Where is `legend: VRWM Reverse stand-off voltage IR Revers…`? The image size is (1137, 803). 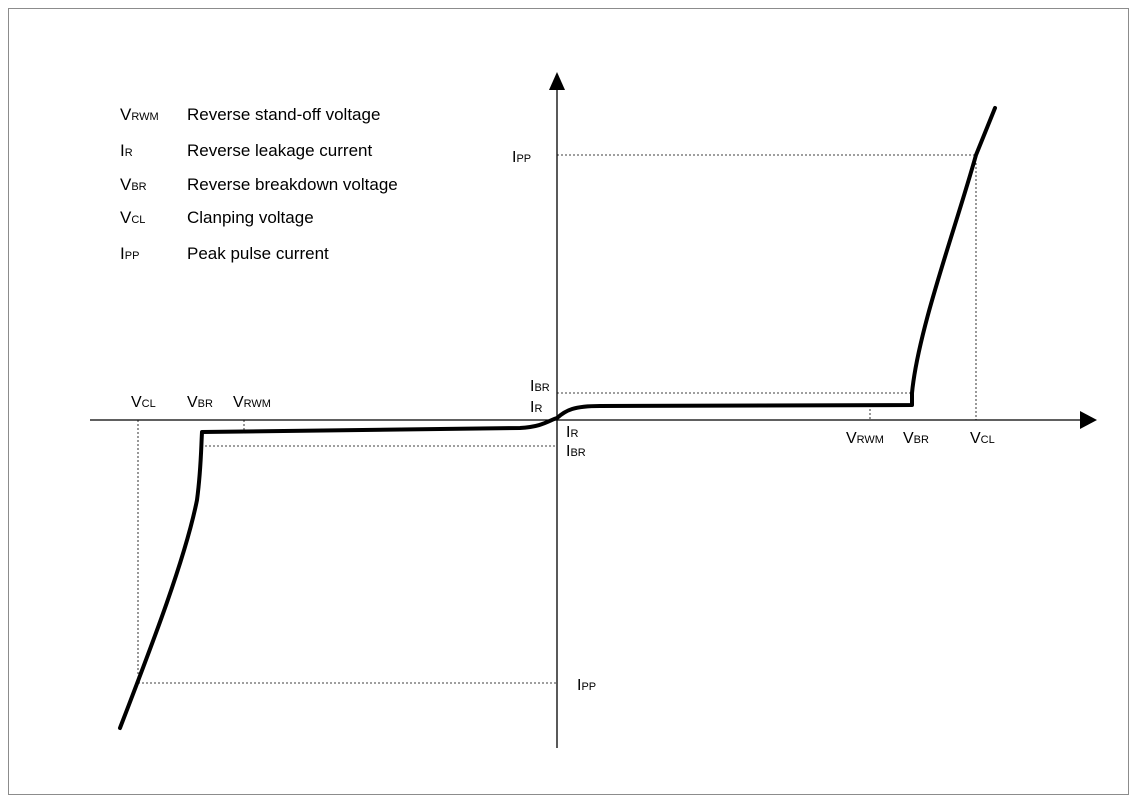
legend: VRWM Reverse stand-off voltage IR Revers… is located at coordinates (259, 184).